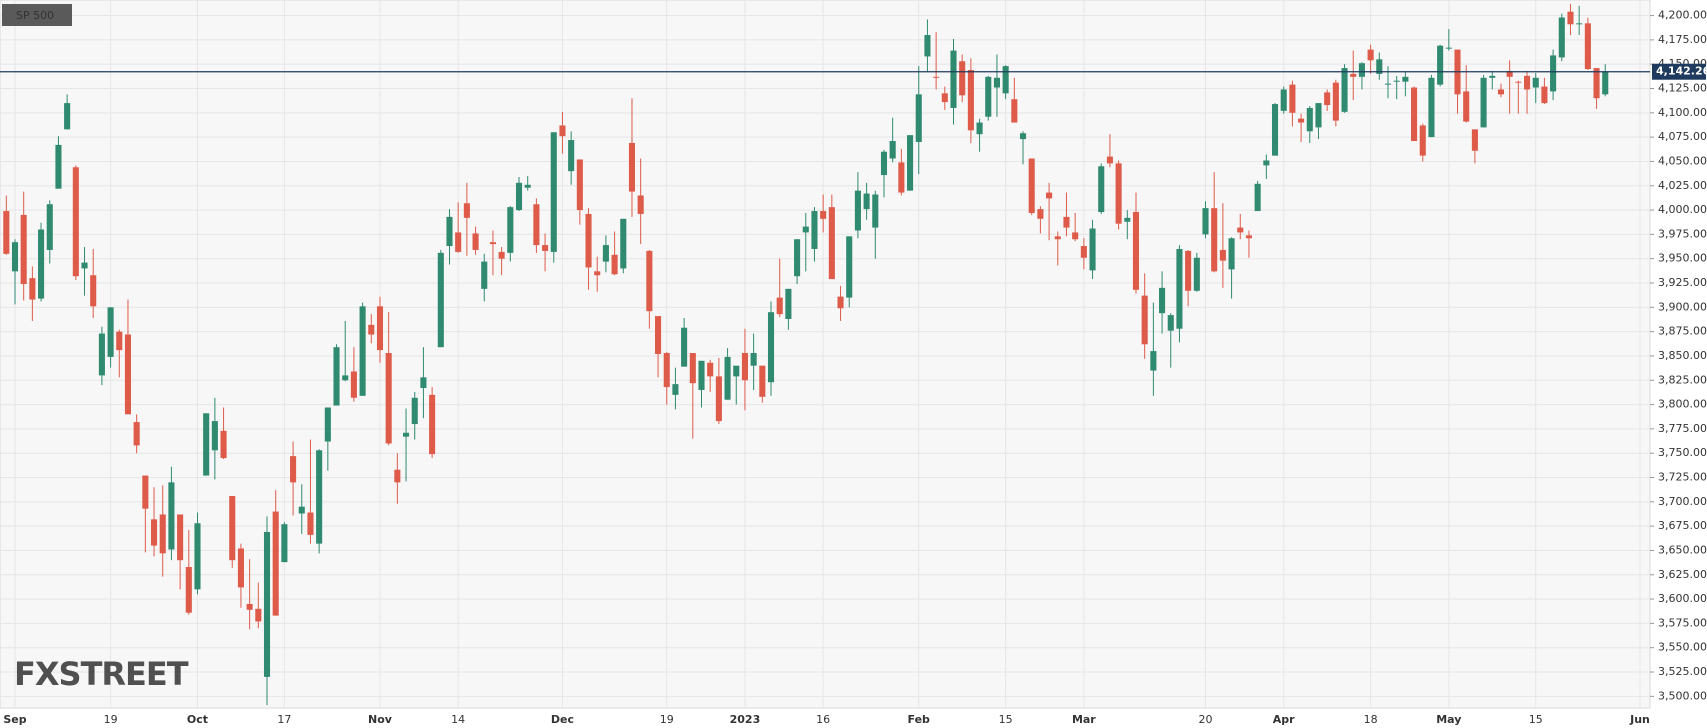 The width and height of the screenshot is (1707, 728). Describe the element at coordinates (1682, 525) in the screenshot. I see `y-tick-label: 3,675.00` at that location.